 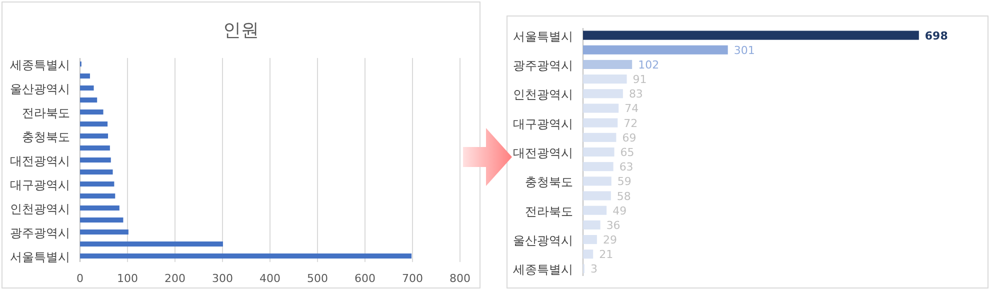 I want to click on data-label: 63, so click(x=626, y=167).